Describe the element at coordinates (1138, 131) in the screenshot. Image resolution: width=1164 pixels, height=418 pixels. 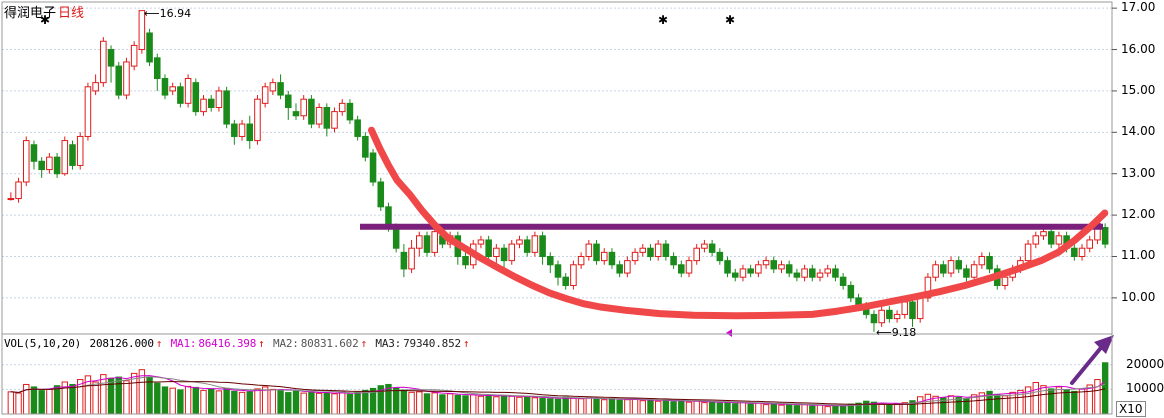
I see `price-tick-label: 14.00` at that location.